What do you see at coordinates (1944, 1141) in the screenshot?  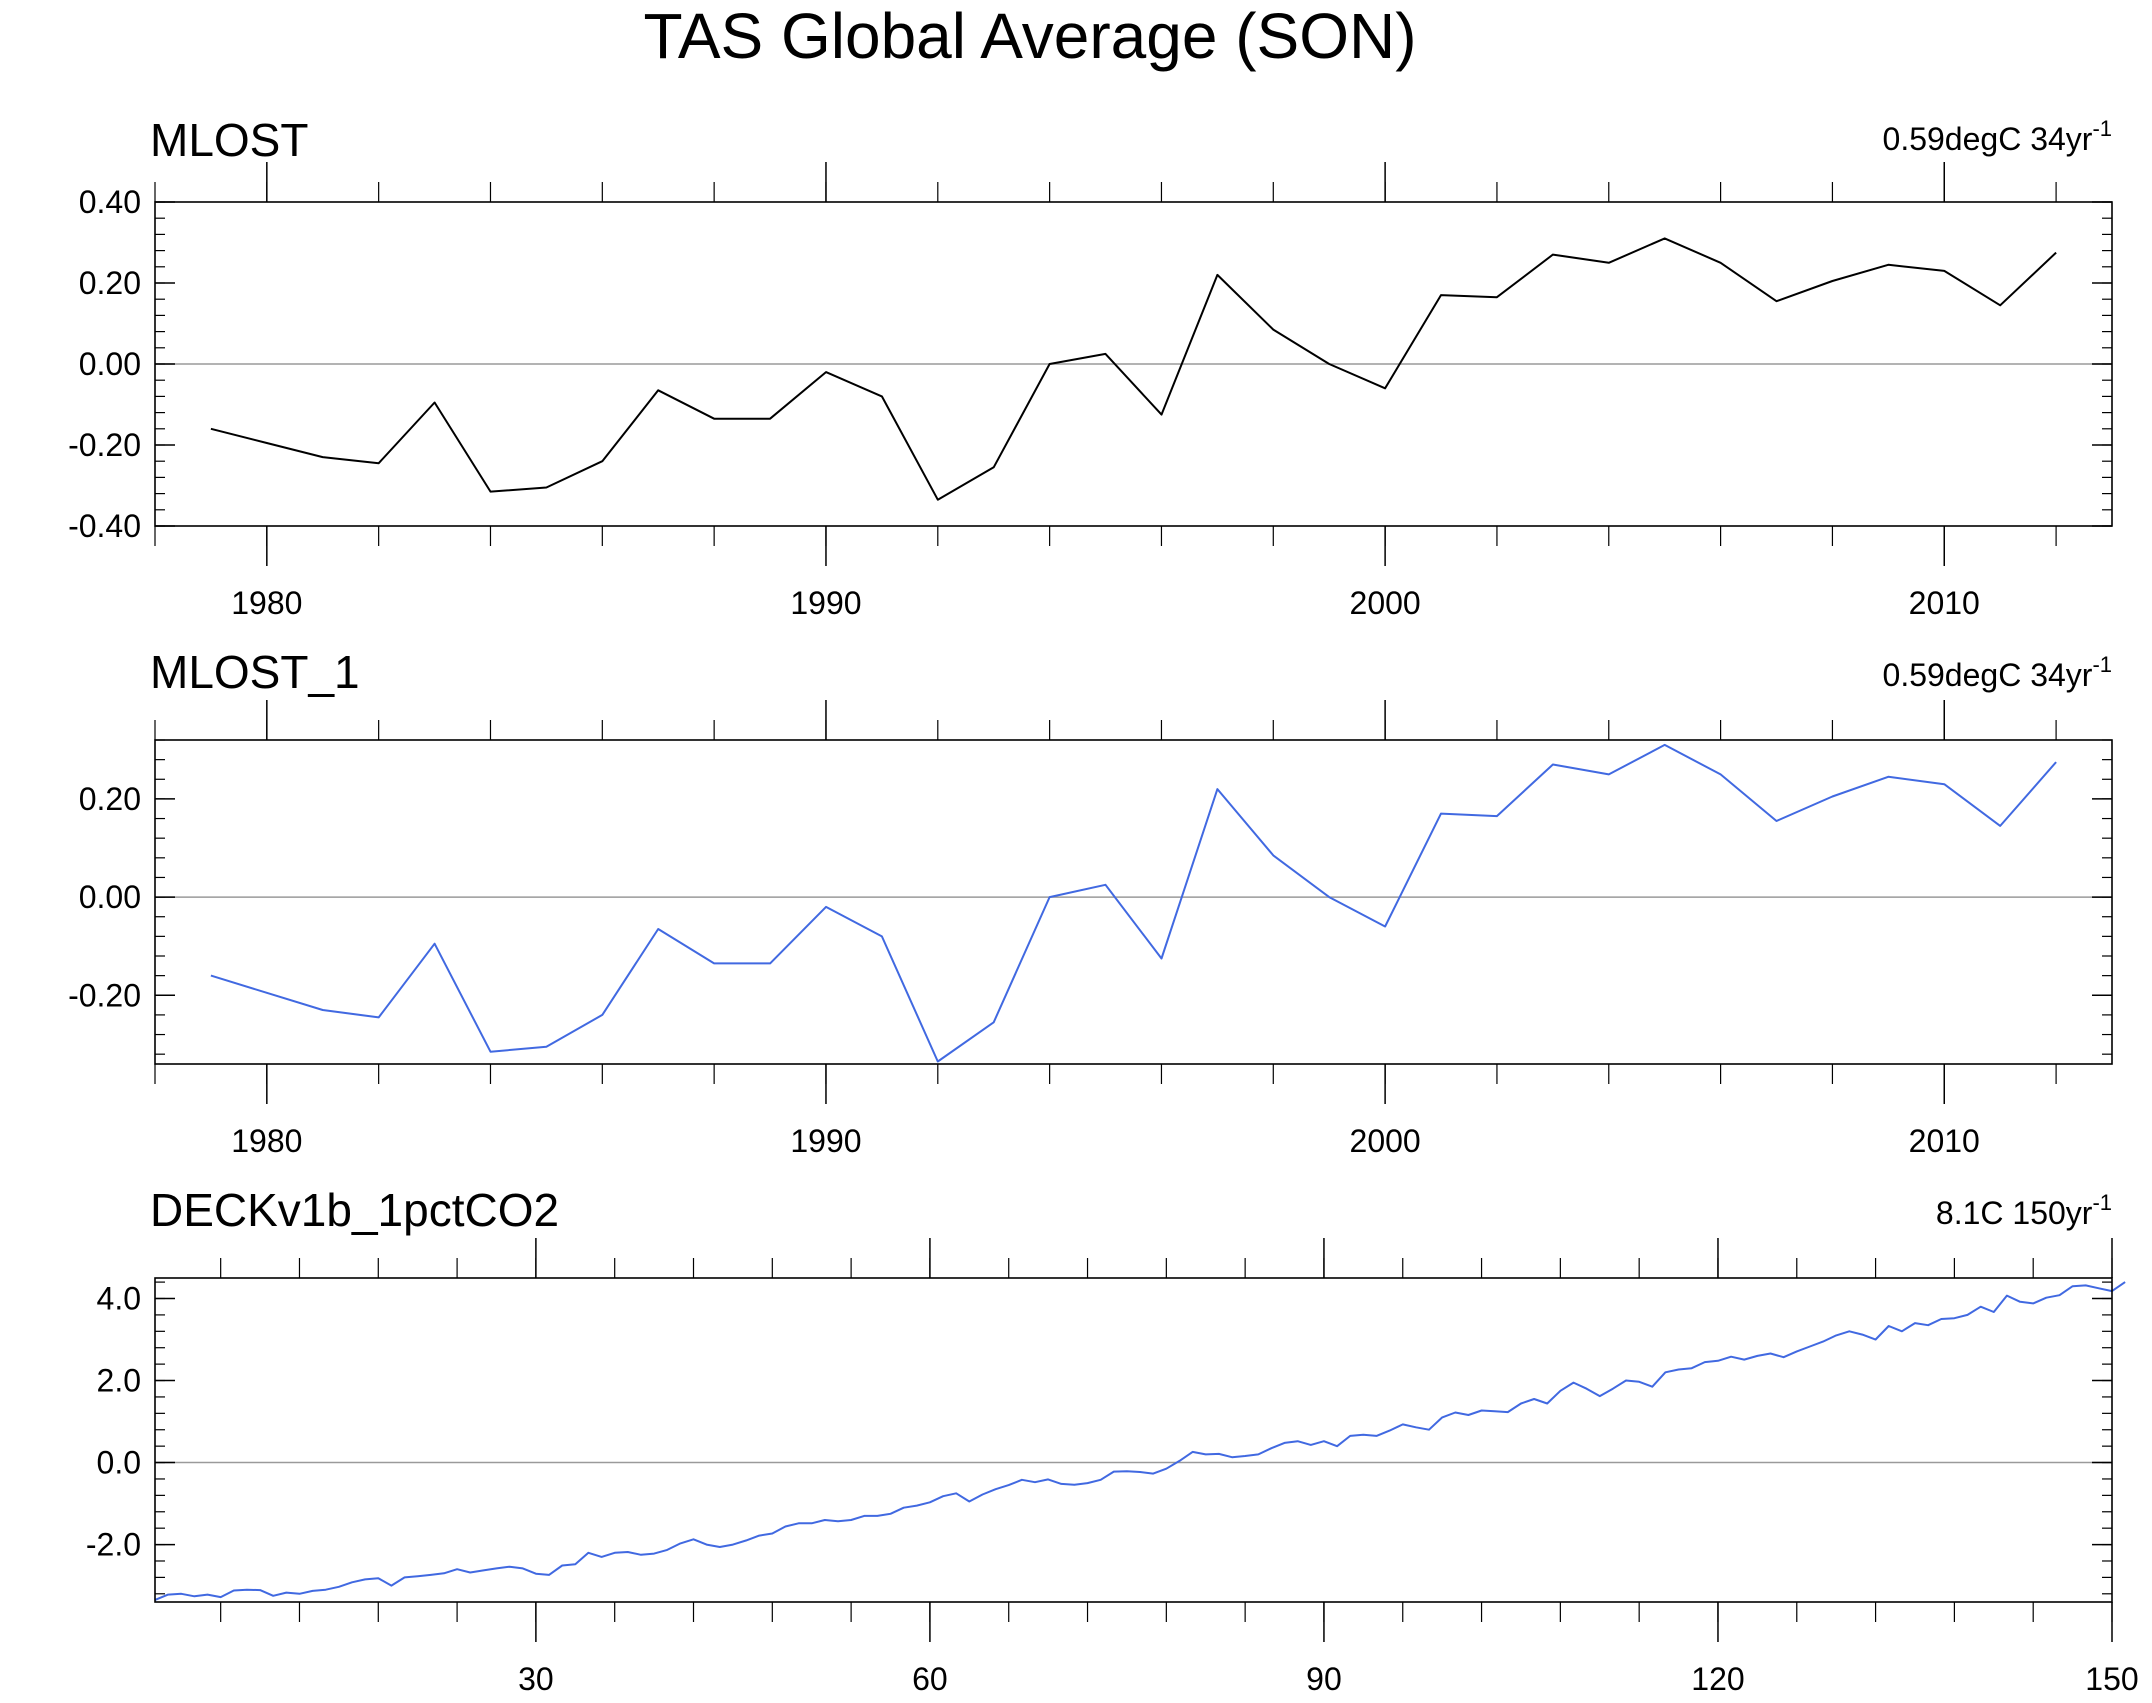 I see `x-tick-label: 2010` at bounding box center [1944, 1141].